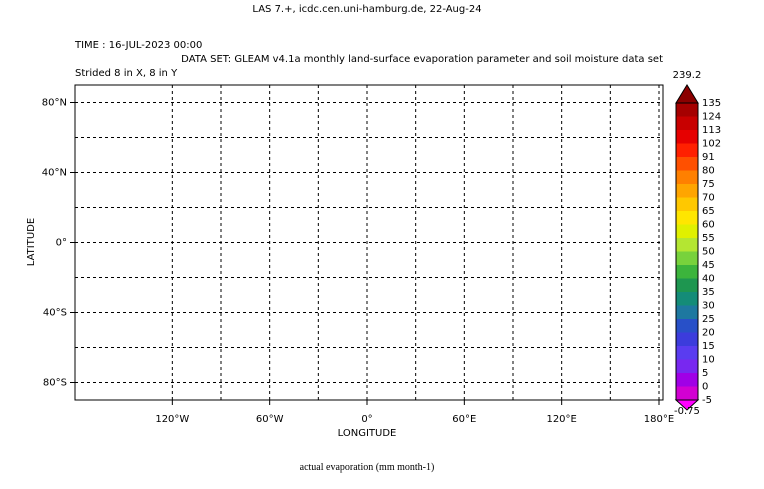 This screenshot has width=764, height=489. I want to click on y-axis-label: LATITUDE, so click(31, 242).